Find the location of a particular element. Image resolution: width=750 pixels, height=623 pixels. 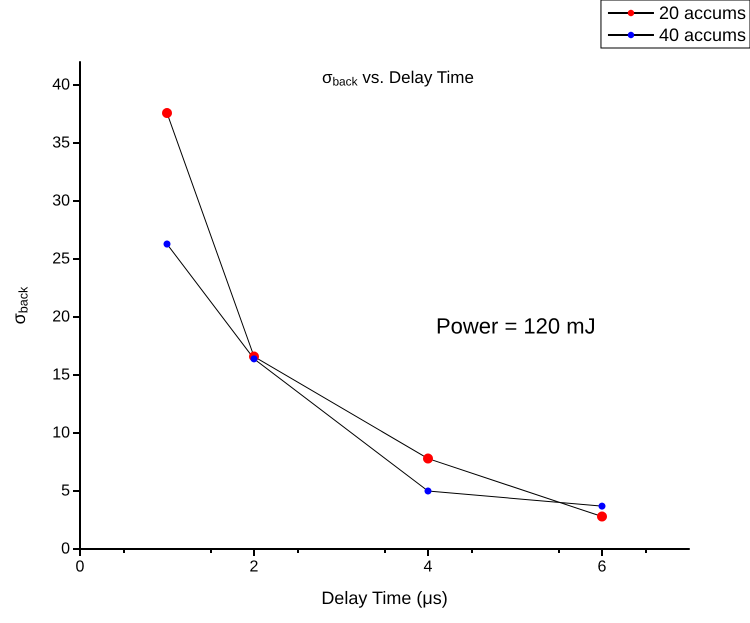

y-tick-label: 20 is located at coordinates (61, 317).